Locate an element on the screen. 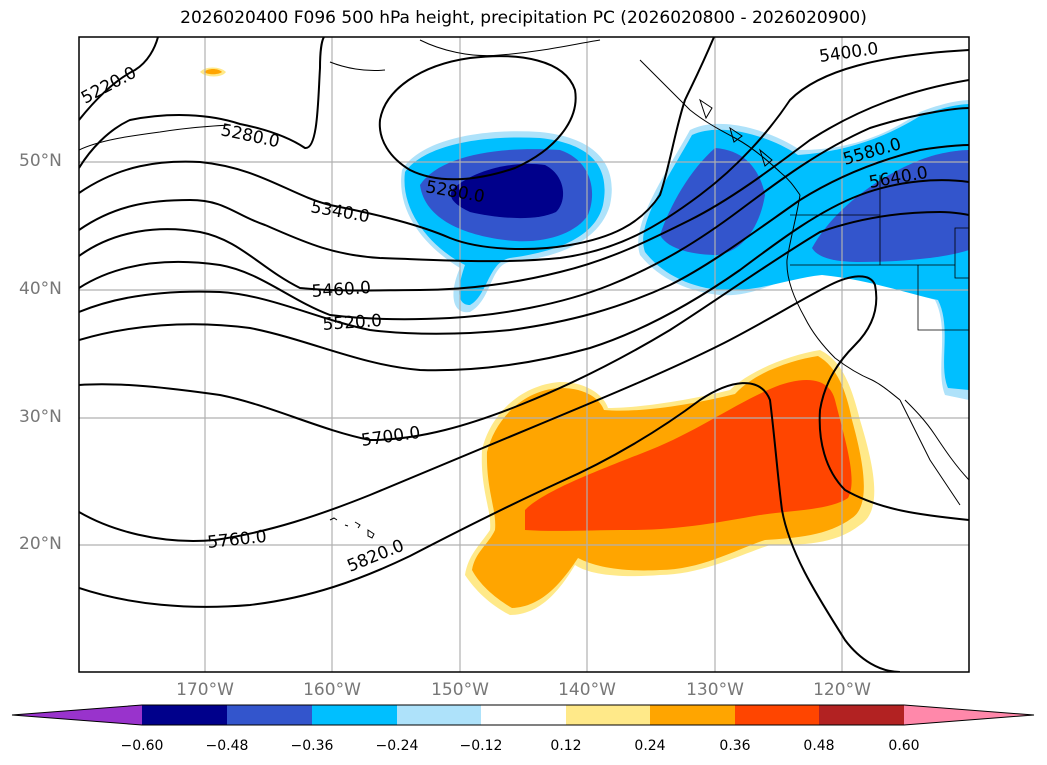 This screenshot has height=765, width=1047. alaska-panhandle-coast is located at coordinates (720, 127).